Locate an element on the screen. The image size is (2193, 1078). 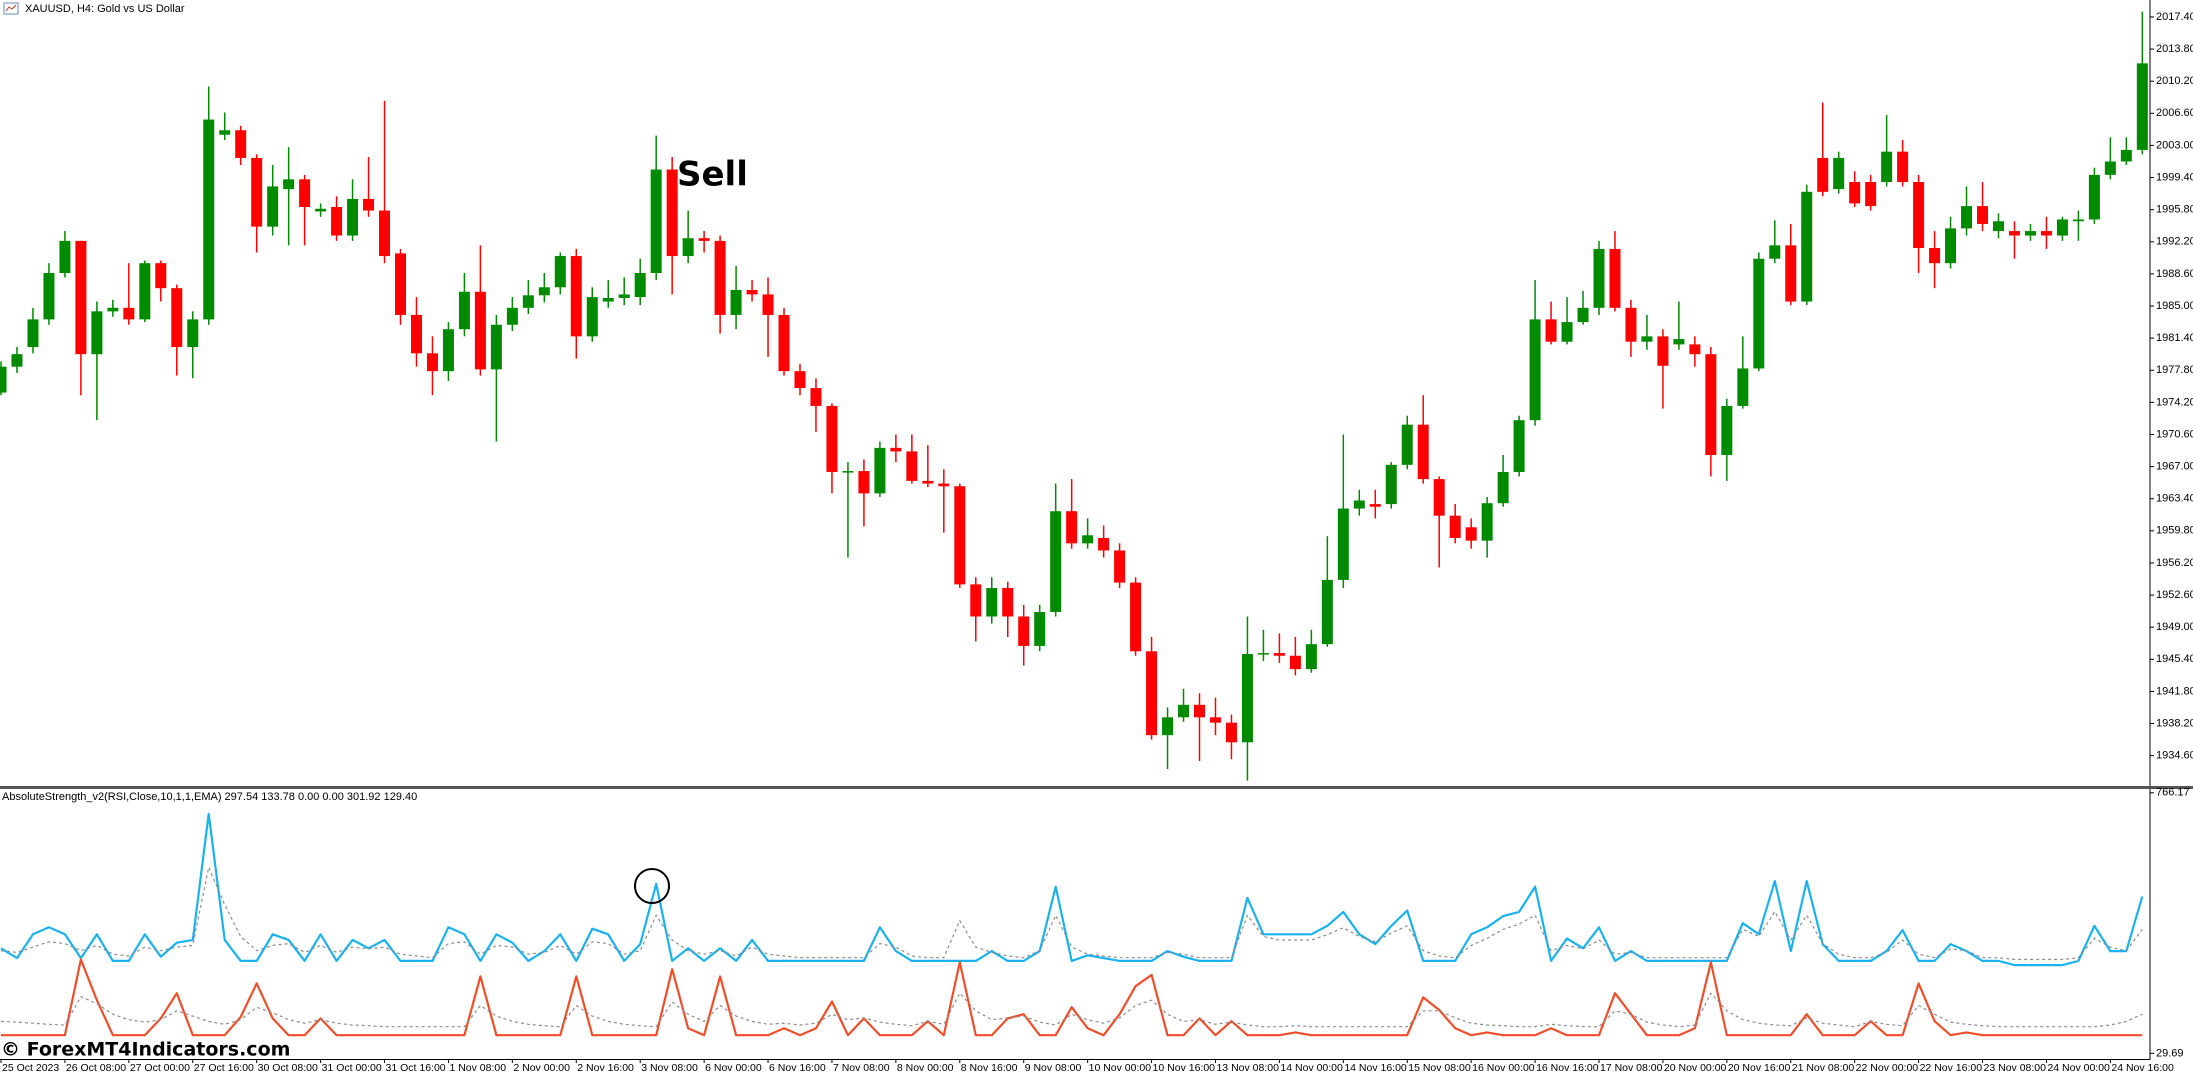
watermark: © ForexMT4Indicators.com is located at coordinates (145, 1050).